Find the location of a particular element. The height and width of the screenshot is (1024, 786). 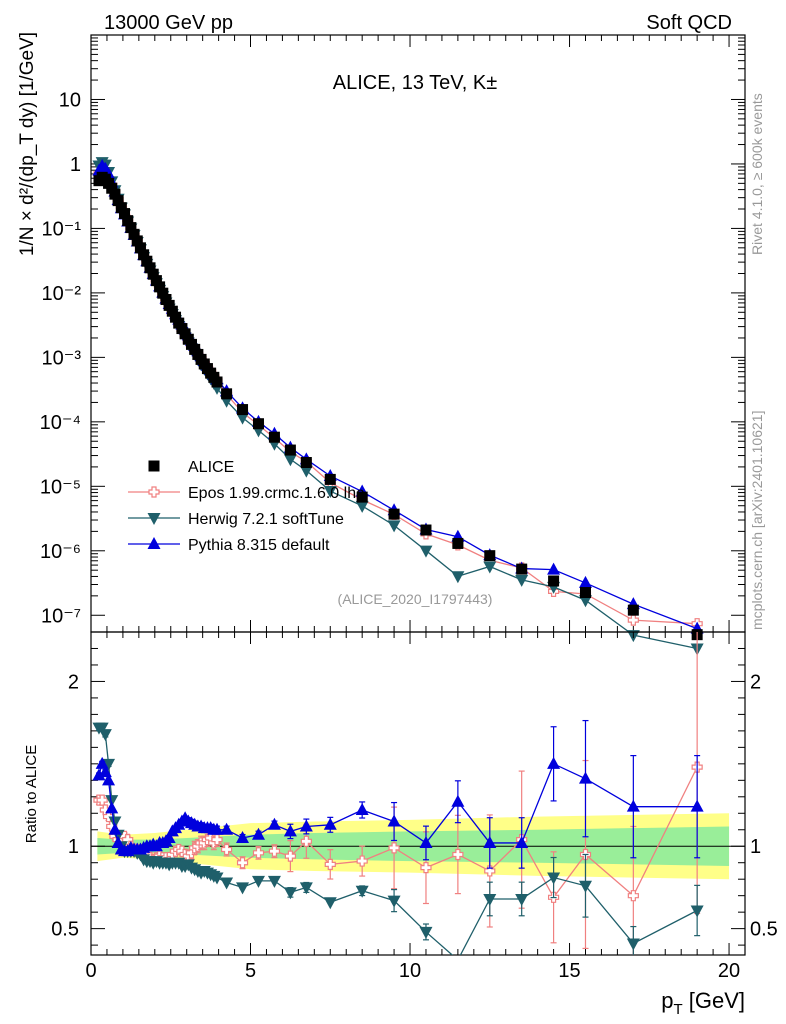

y-tick-label: 1 is located at coordinates (75, 165).